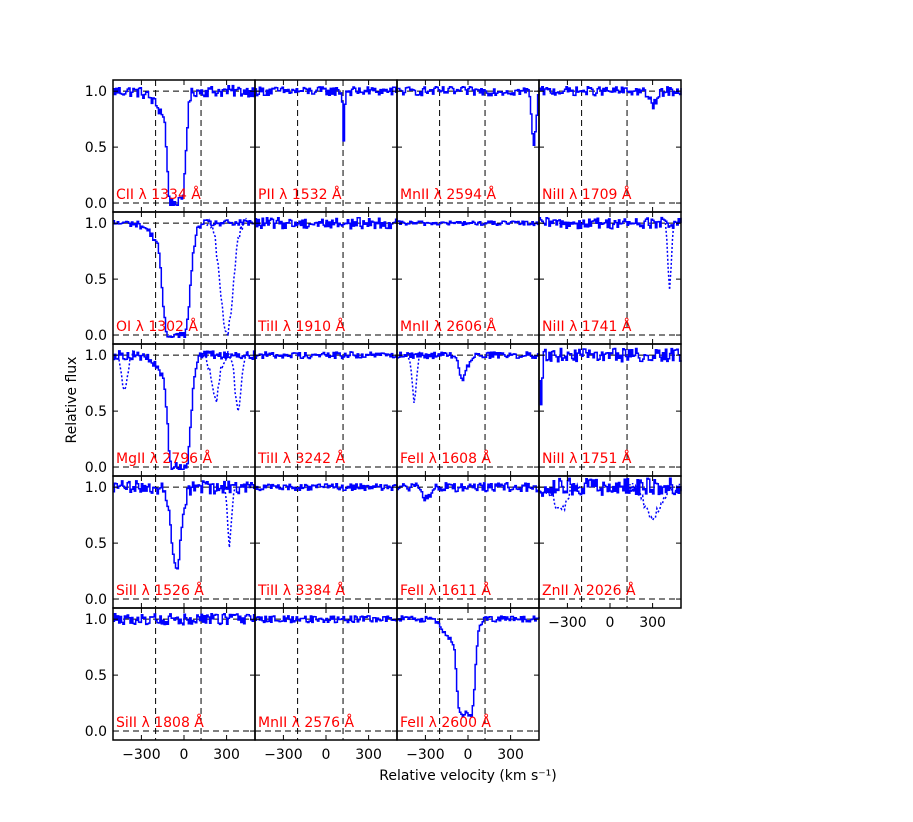  What do you see at coordinates (610, 410) in the screenshot?
I see `panel-niii-1751: NiII λ 1751 Å` at bounding box center [610, 410].